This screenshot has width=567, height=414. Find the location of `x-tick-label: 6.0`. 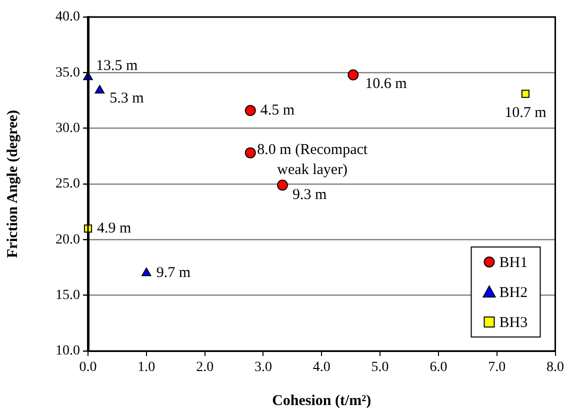

x-tick-label: 6.0 is located at coordinates (439, 368).